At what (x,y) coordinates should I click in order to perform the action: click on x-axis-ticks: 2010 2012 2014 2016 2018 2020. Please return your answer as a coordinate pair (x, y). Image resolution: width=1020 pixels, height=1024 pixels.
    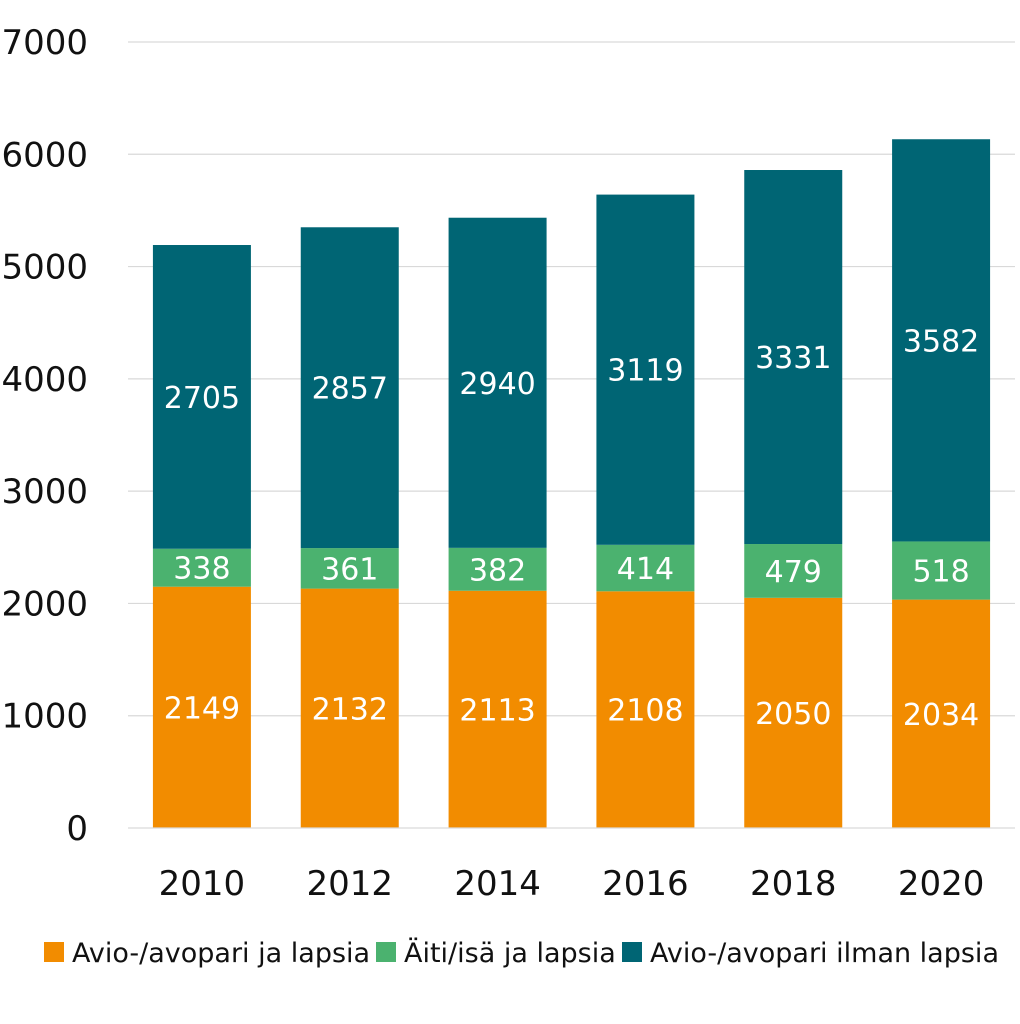
    Looking at the image, I should click on (571, 865).